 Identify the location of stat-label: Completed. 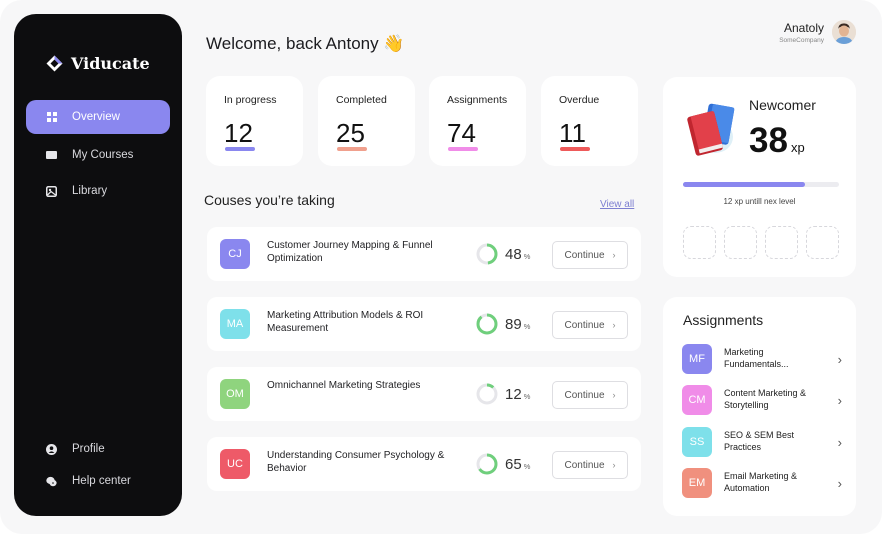
(361, 100).